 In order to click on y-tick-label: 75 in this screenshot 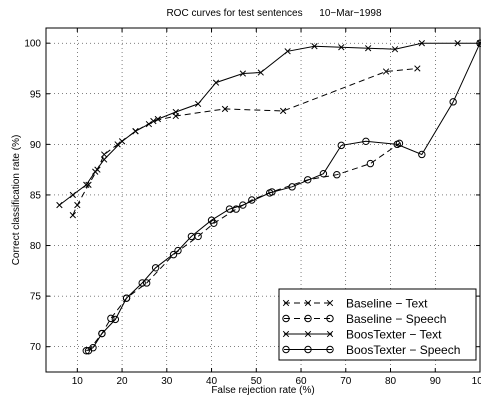, I will do `click(36, 297)`.